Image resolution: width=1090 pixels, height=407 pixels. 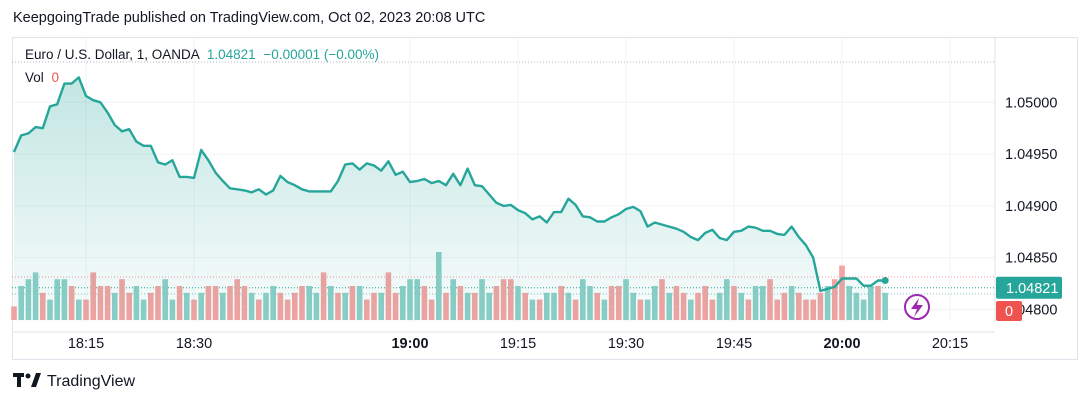 What do you see at coordinates (91, 381) in the screenshot?
I see `tradingview-brand: TradingView` at bounding box center [91, 381].